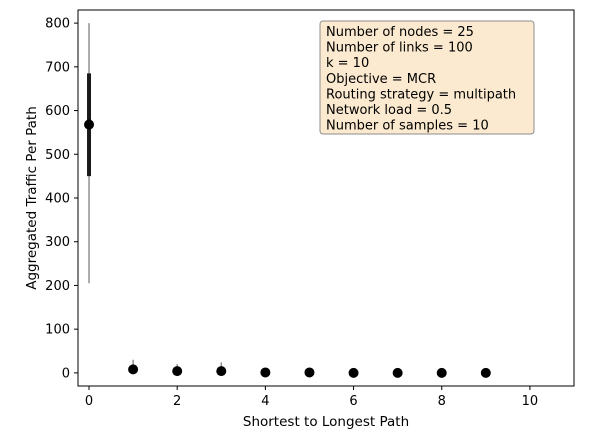 The image size is (598, 439). I want to click on x-tick-label: 2, so click(177, 401).